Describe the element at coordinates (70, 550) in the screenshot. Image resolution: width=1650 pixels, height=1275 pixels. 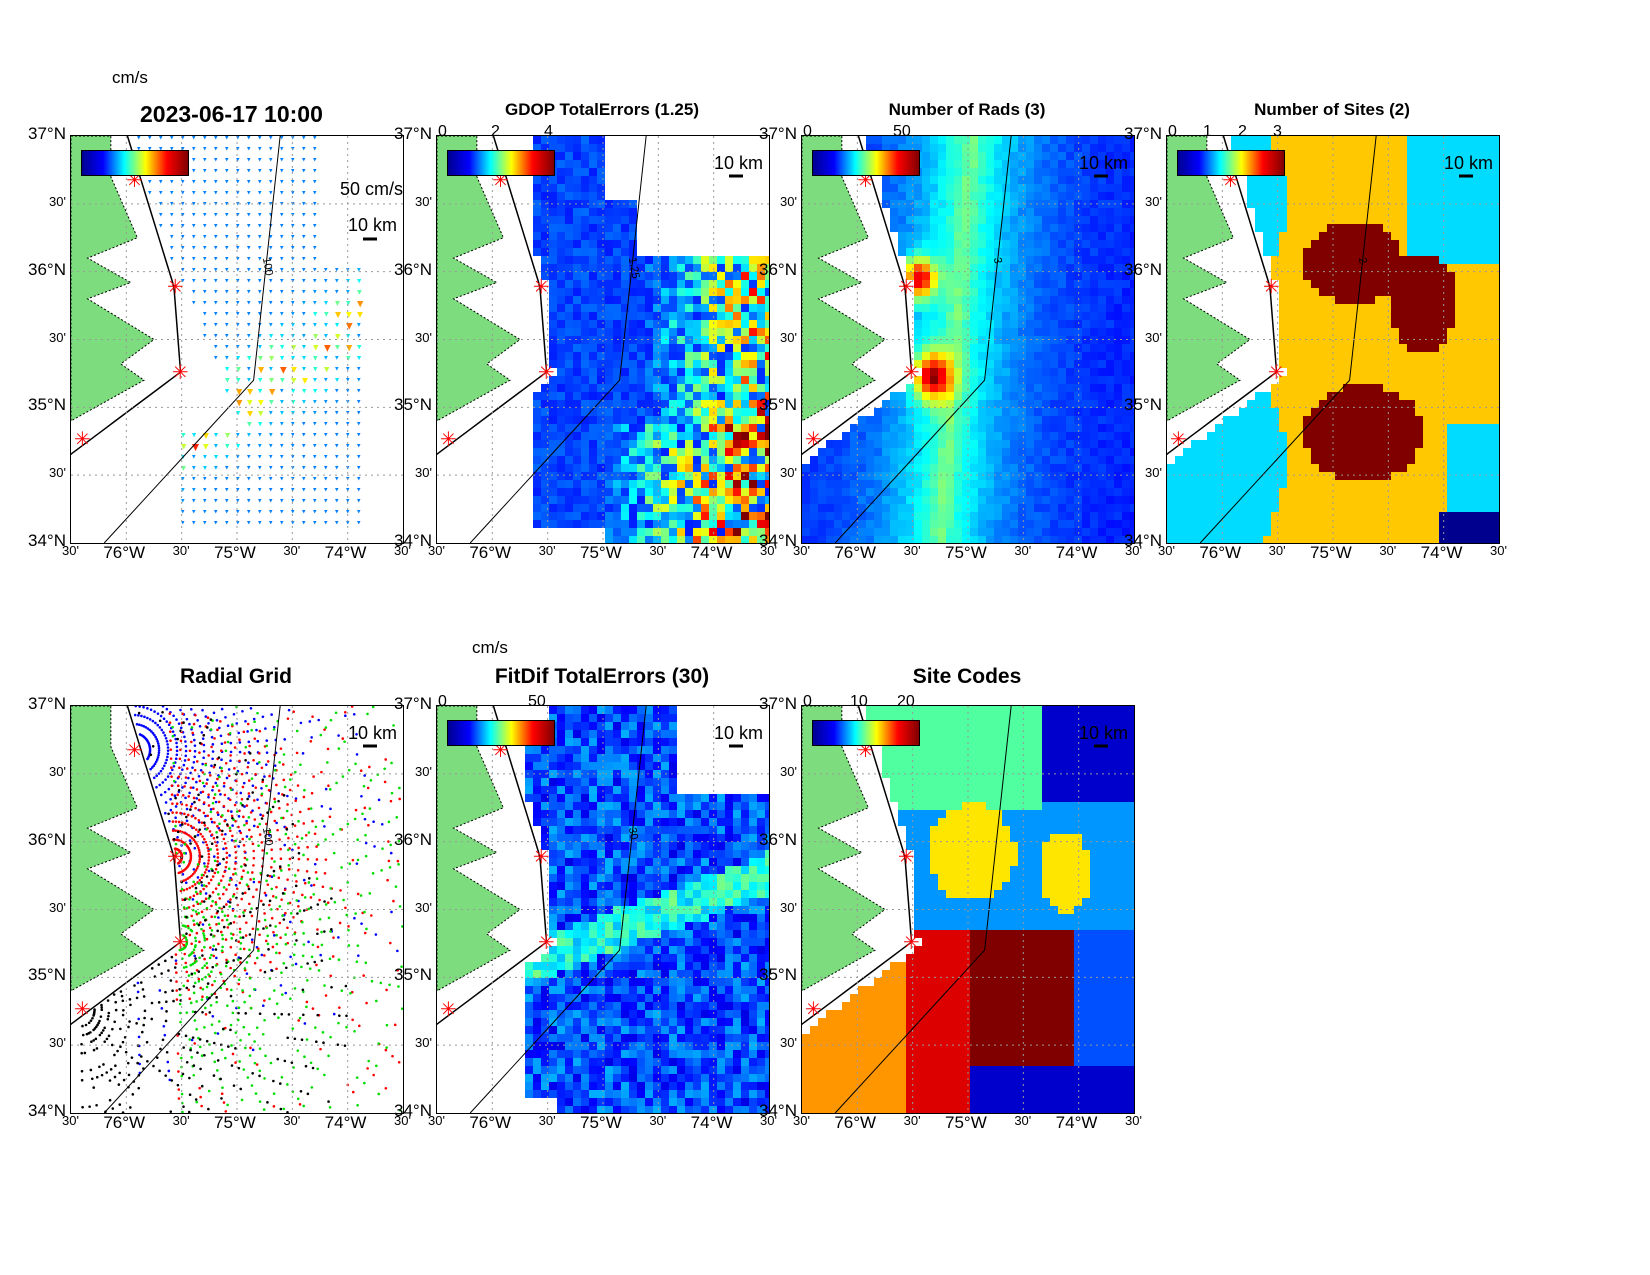
I see `x-tick-label: 30'` at that location.